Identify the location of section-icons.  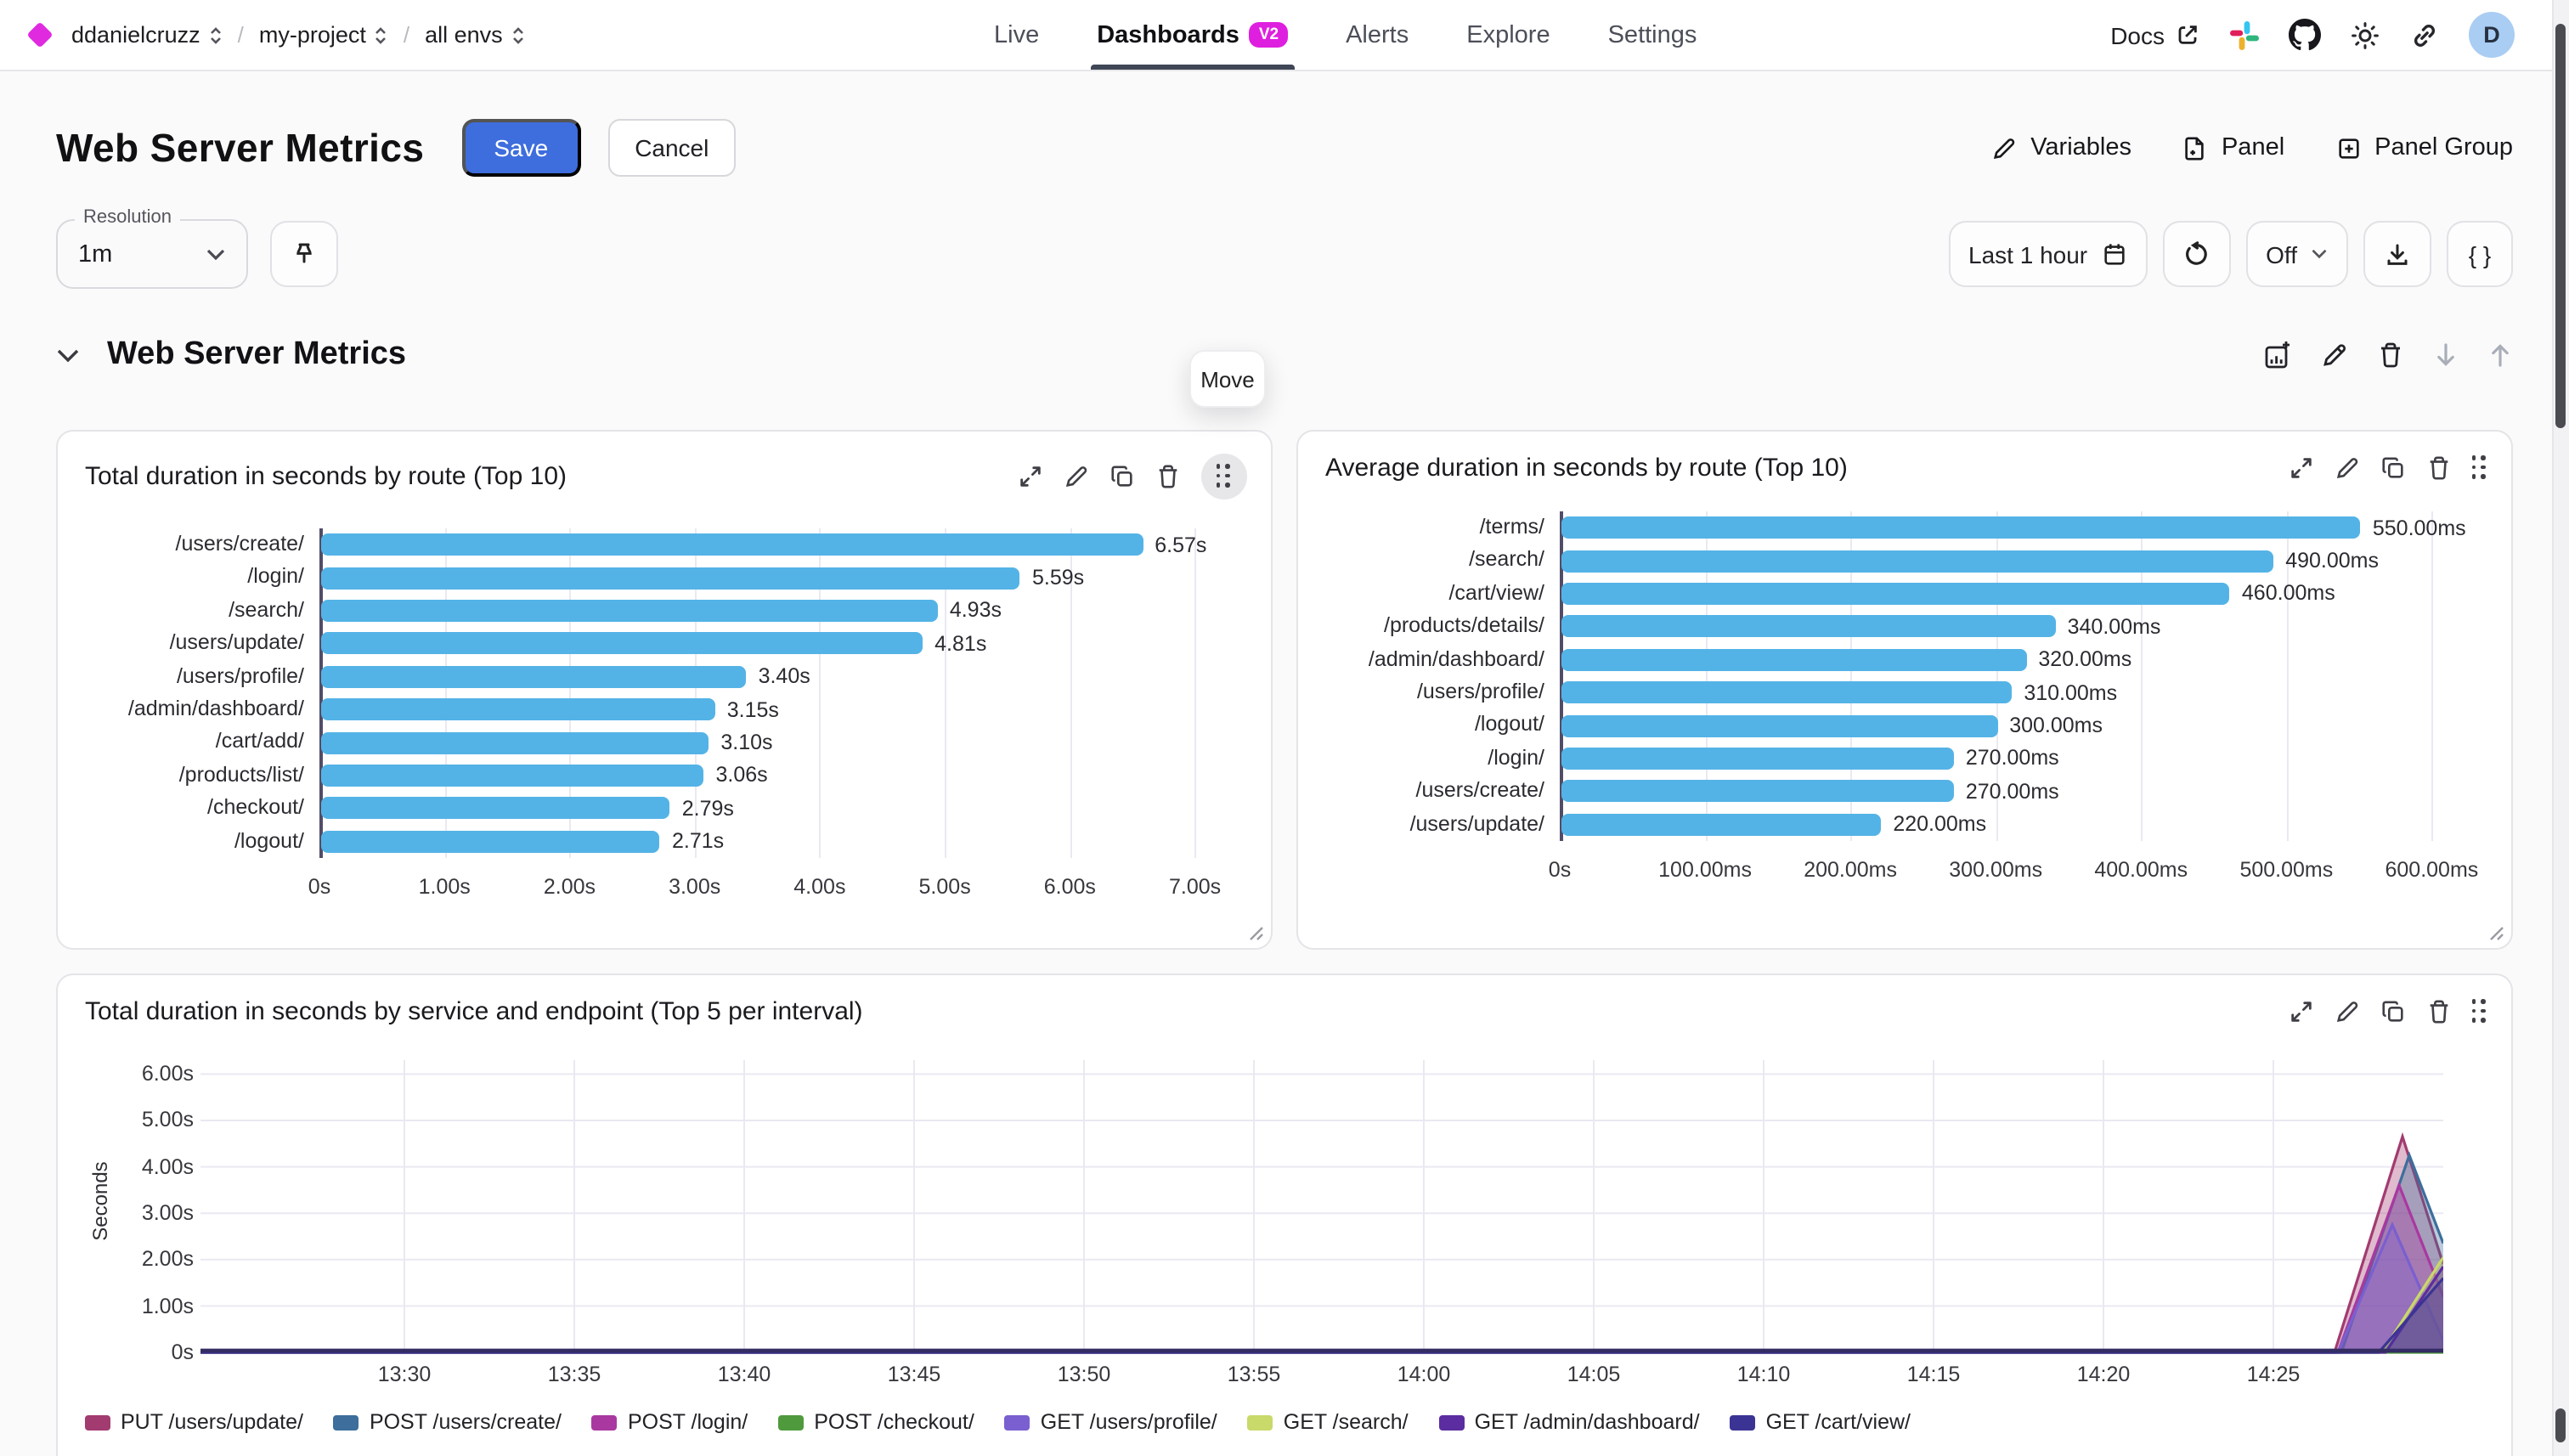
(2388, 356).